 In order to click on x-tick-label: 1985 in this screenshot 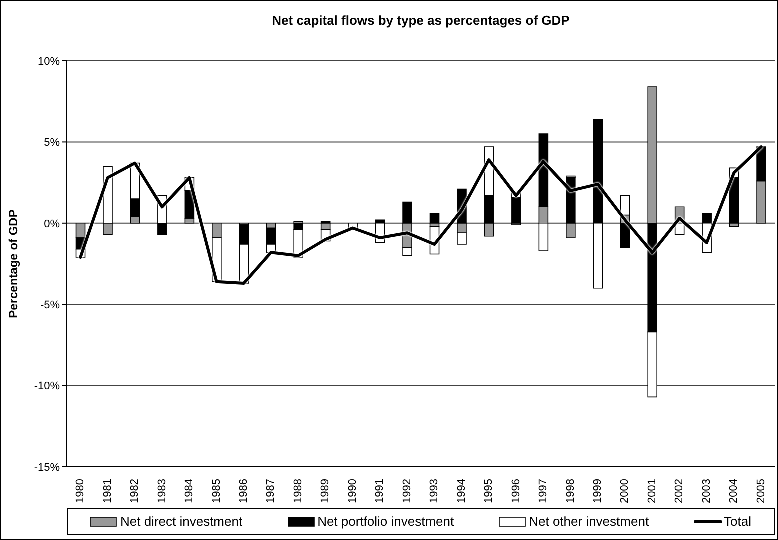, I will do `click(216, 491)`.